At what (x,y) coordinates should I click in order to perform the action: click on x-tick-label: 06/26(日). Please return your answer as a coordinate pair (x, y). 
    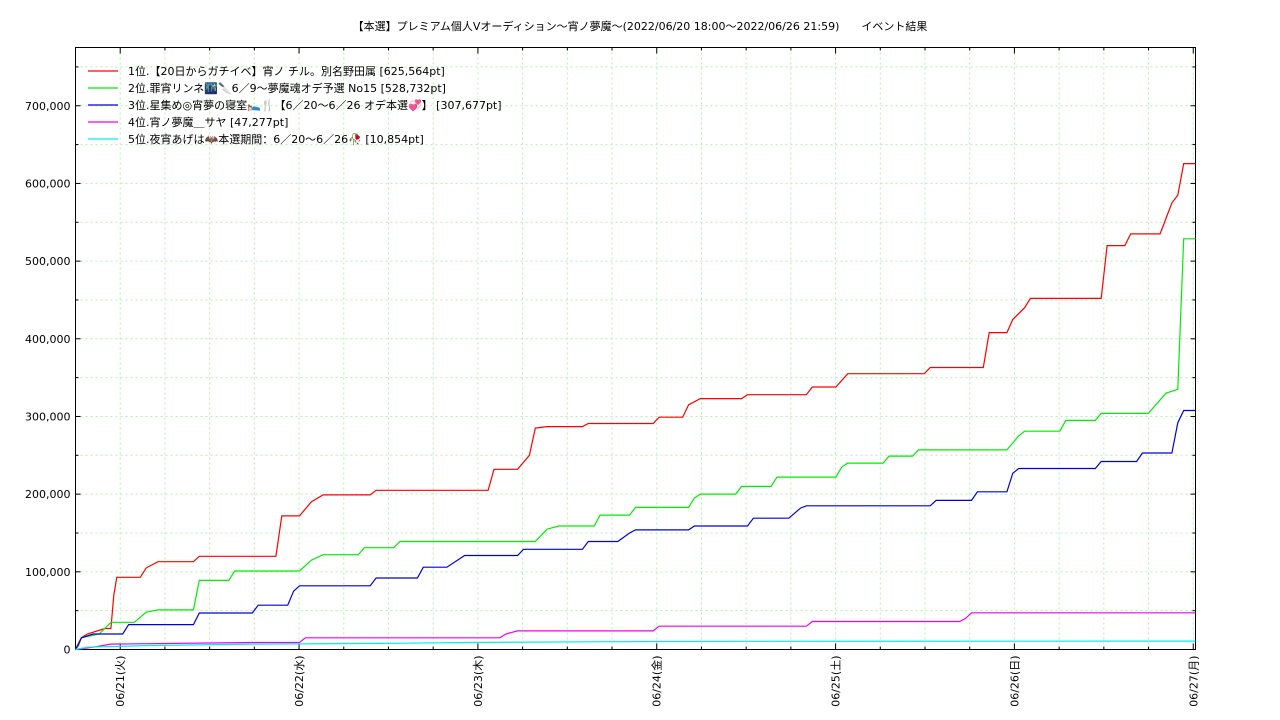
    Looking at the image, I should click on (1014, 680).